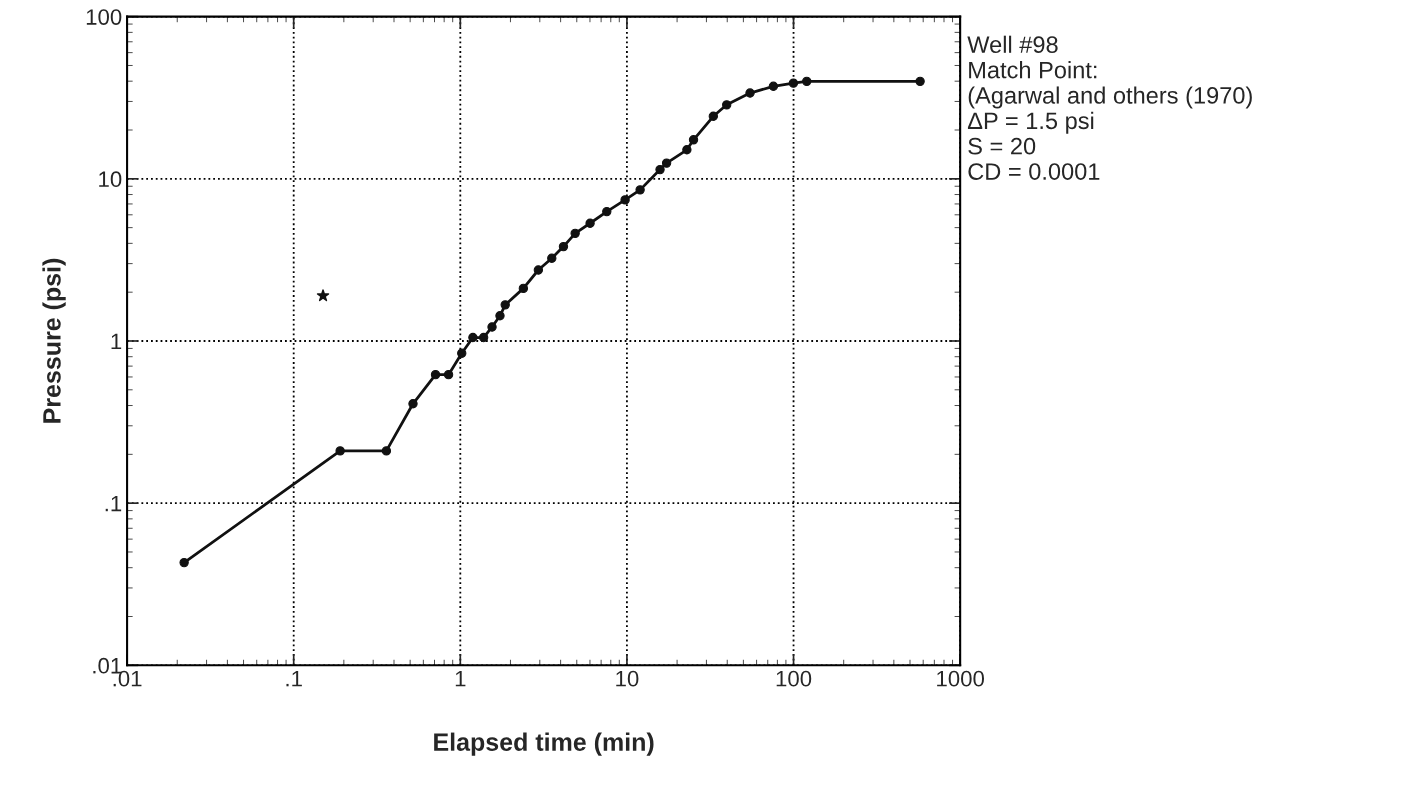 The height and width of the screenshot is (793, 1412). What do you see at coordinates (544, 744) in the screenshot?
I see `x-axis-title: Elapsed time (min)` at bounding box center [544, 744].